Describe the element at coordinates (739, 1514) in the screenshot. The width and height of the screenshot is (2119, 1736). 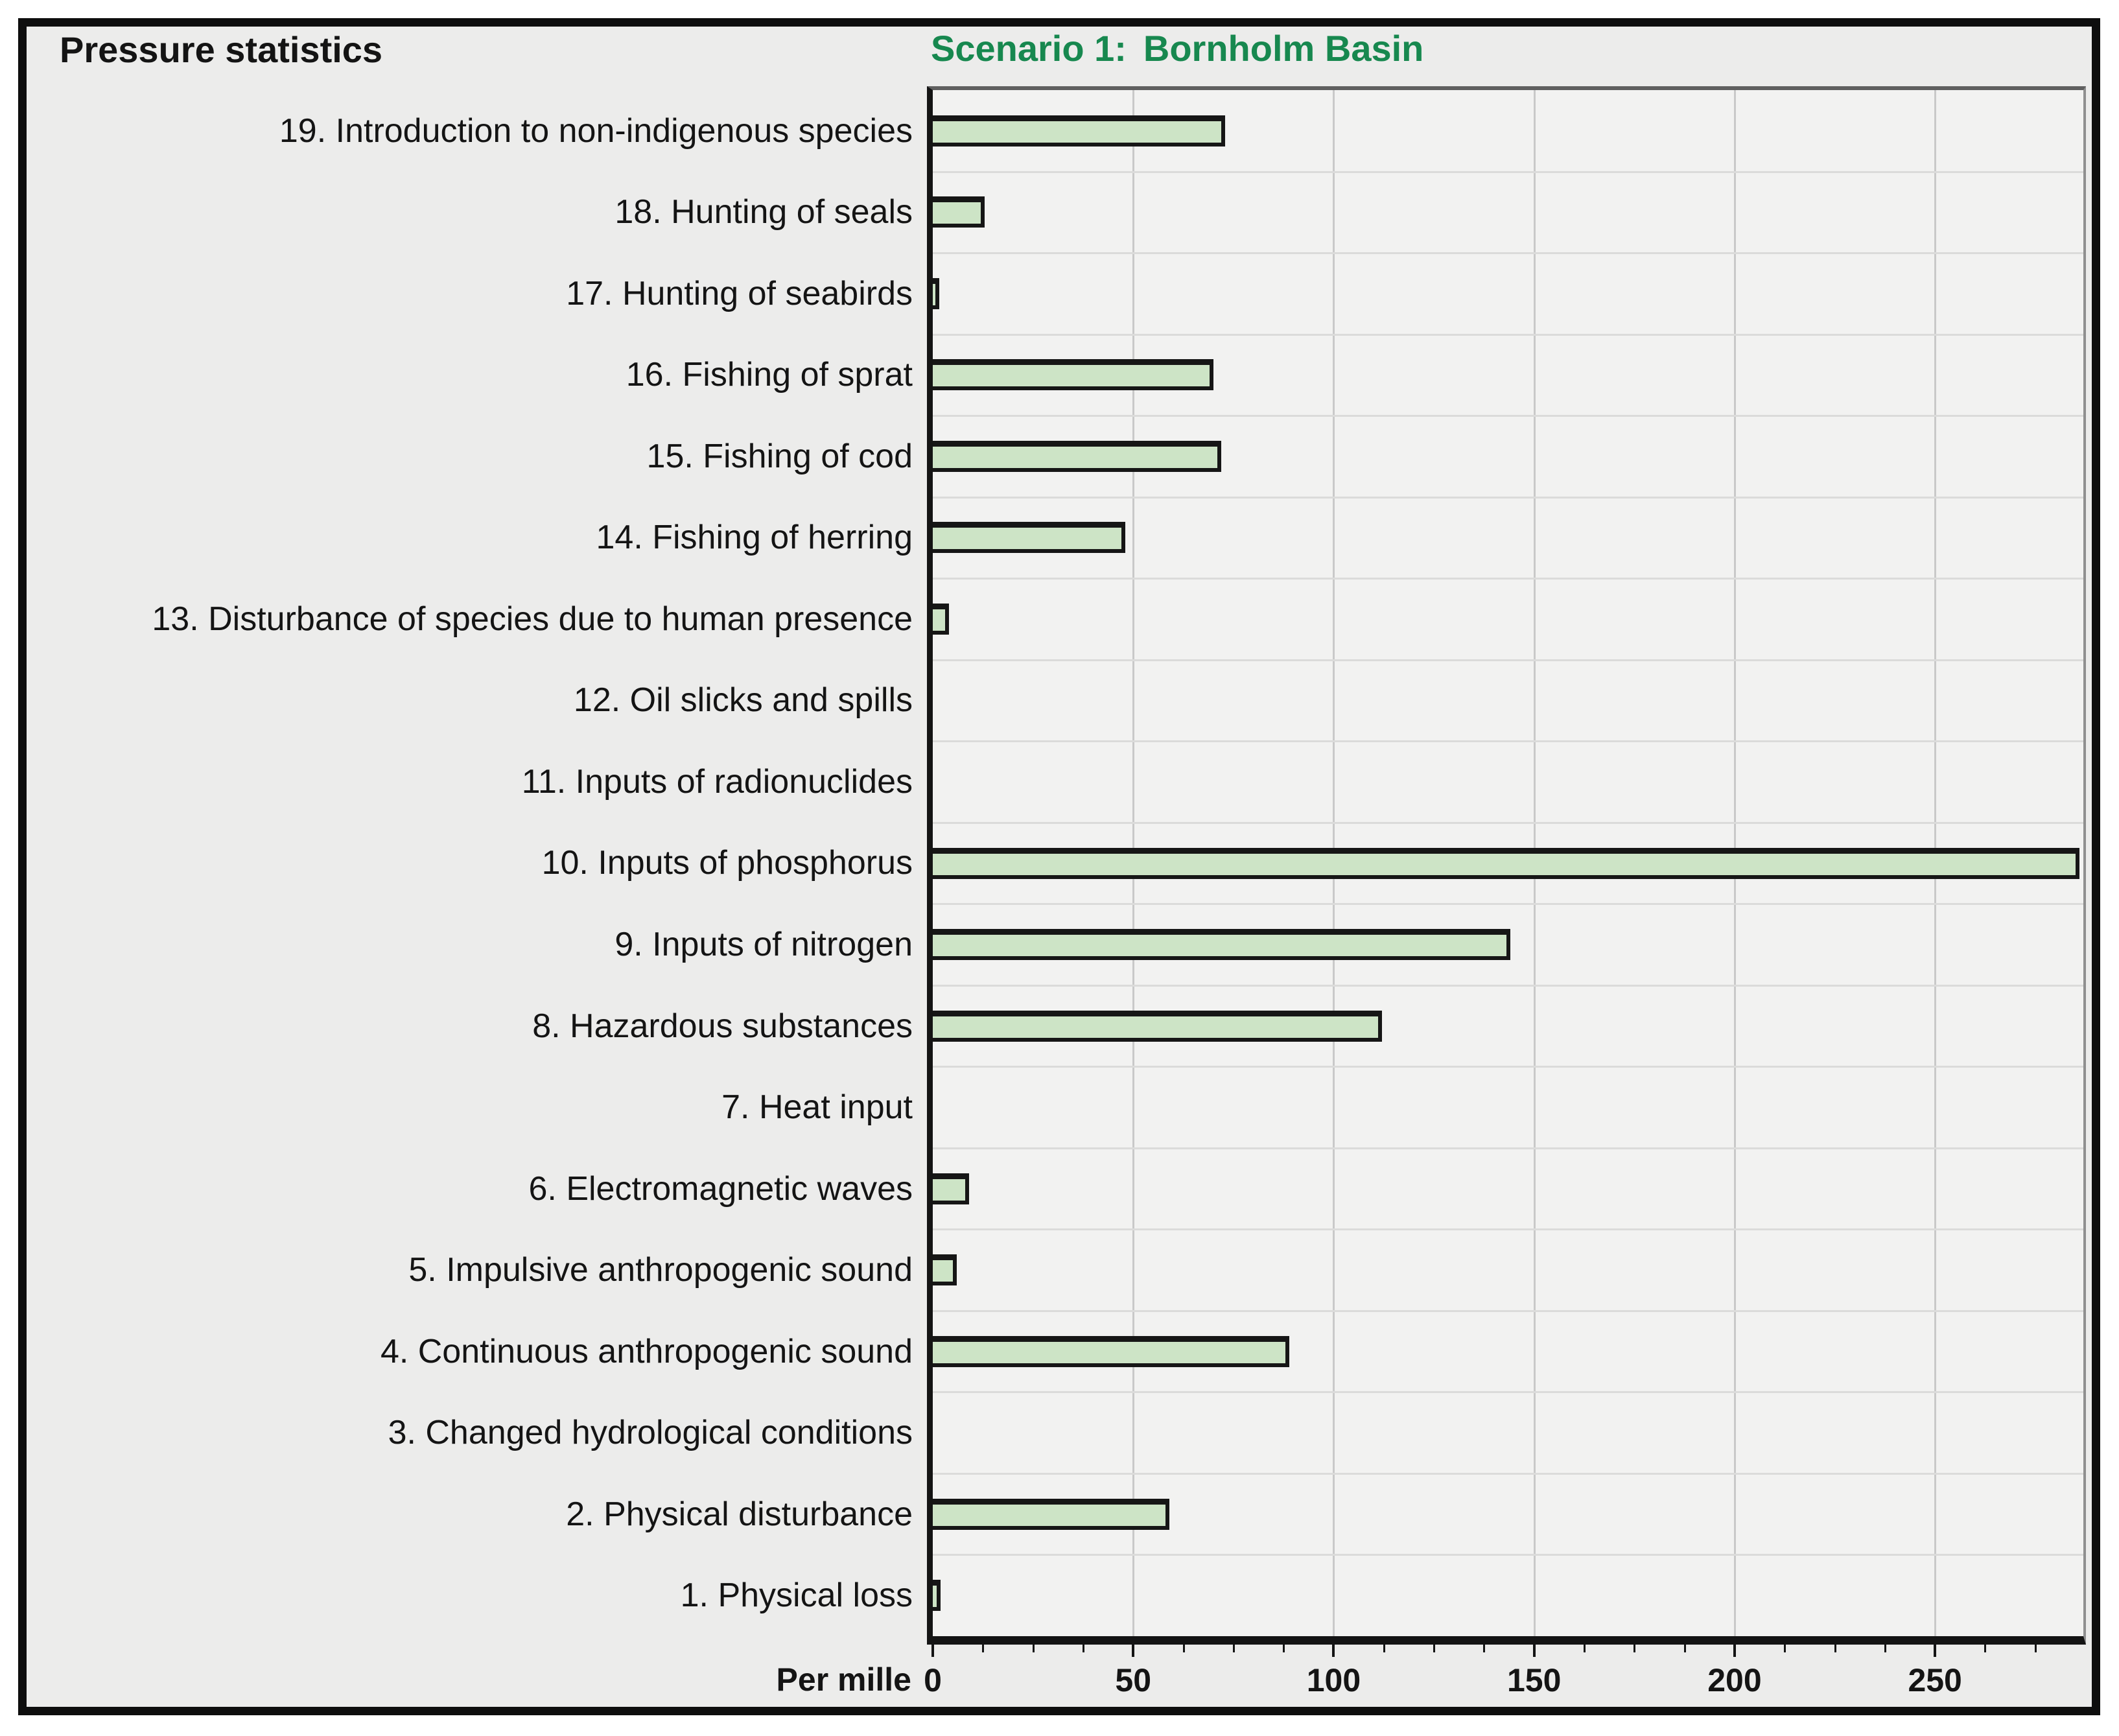
I see `category-label: 2. Physical disturbance` at that location.